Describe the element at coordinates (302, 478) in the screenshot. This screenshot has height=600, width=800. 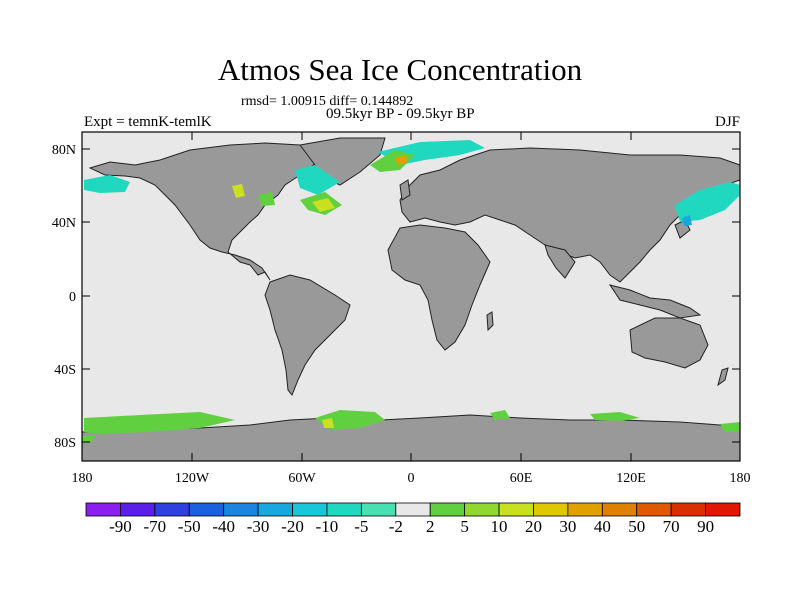
I see `lon-label-60w: 60W` at that location.